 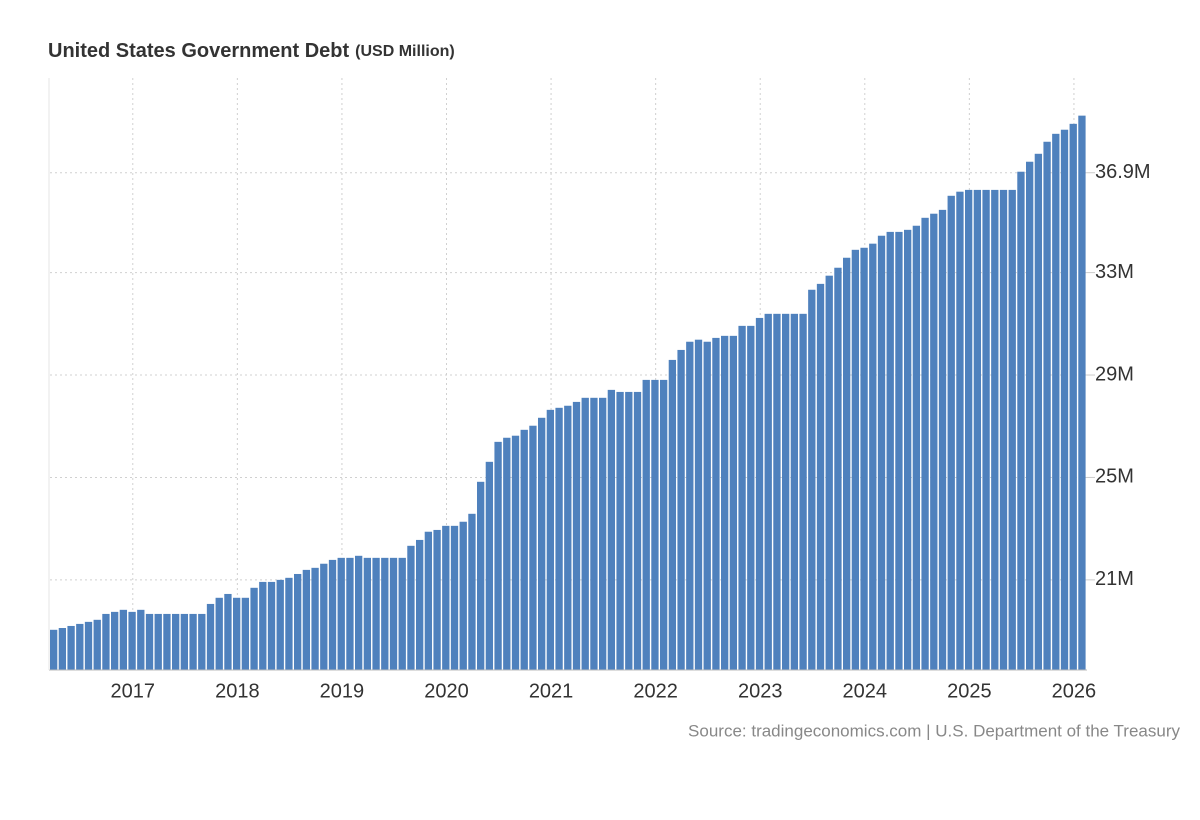 What do you see at coordinates (1074, 691) in the screenshot?
I see `x-tick-label: 2026` at bounding box center [1074, 691].